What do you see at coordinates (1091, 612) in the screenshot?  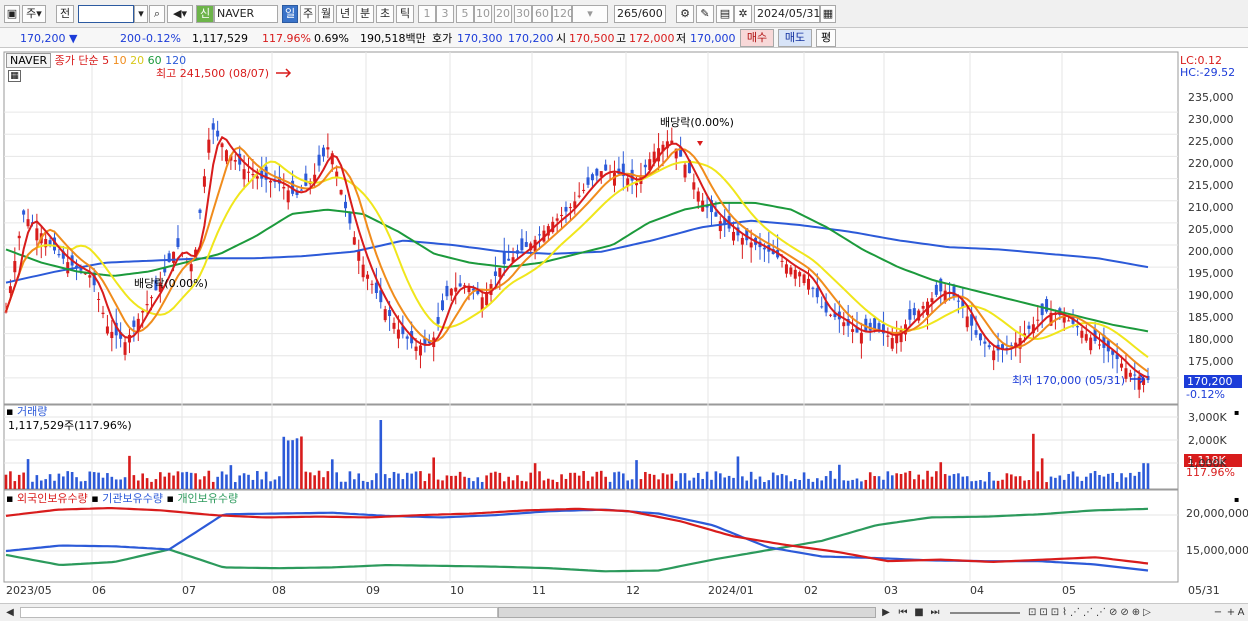 I see `drawing-tools-icon: ⊡⊡⊡⌇⋰⋰⋰⊘⊘⊕▷` at bounding box center [1091, 612].